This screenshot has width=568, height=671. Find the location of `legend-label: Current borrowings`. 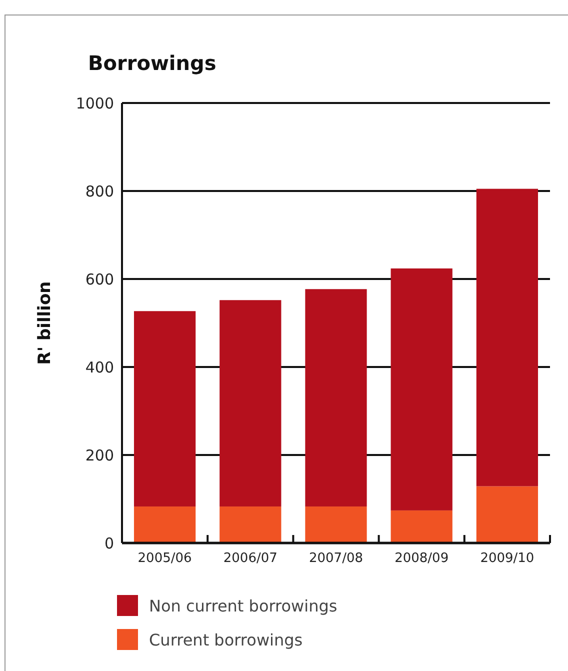

legend-label: Current borrowings is located at coordinates (226, 640).